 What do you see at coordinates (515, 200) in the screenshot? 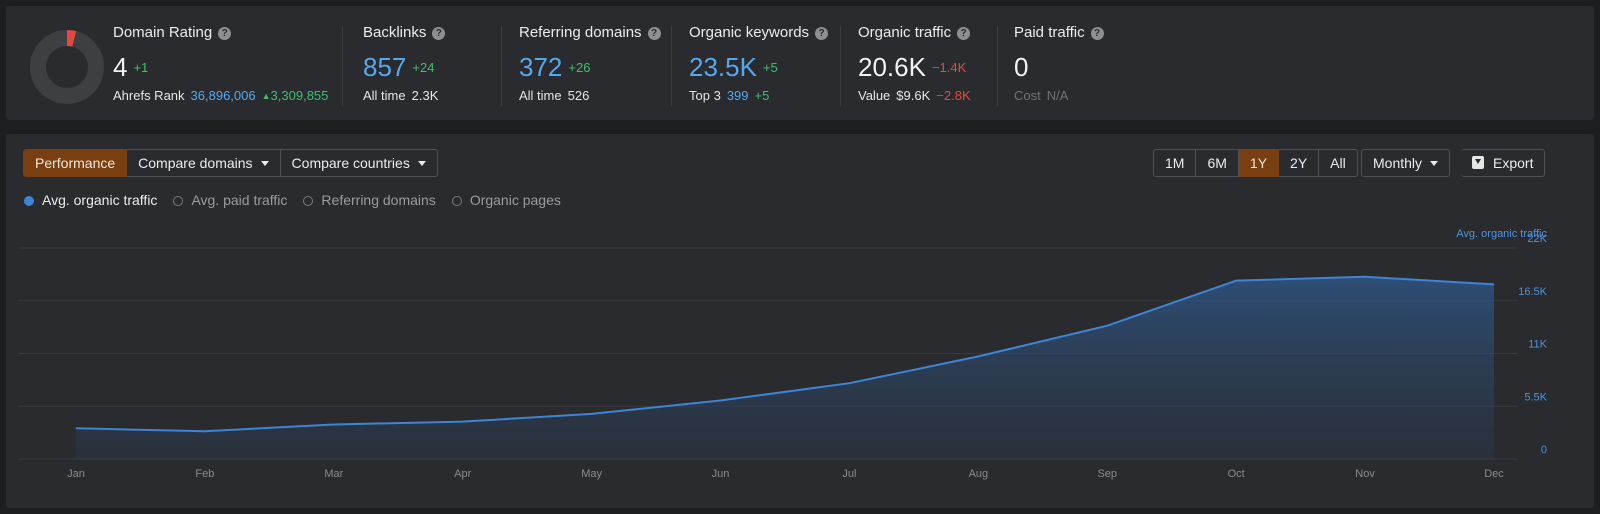
I see `legend-label: Organic pages` at bounding box center [515, 200].